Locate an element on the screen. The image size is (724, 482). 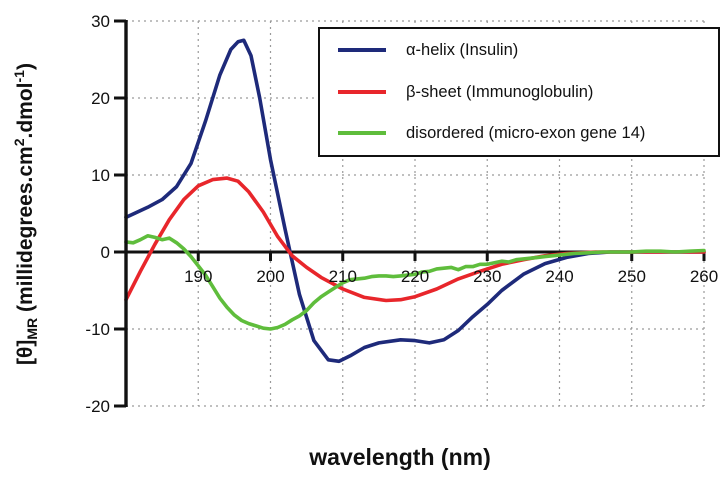
legend-label-disordered: disordered (micro-exon gene 14) is located at coordinates (526, 132).